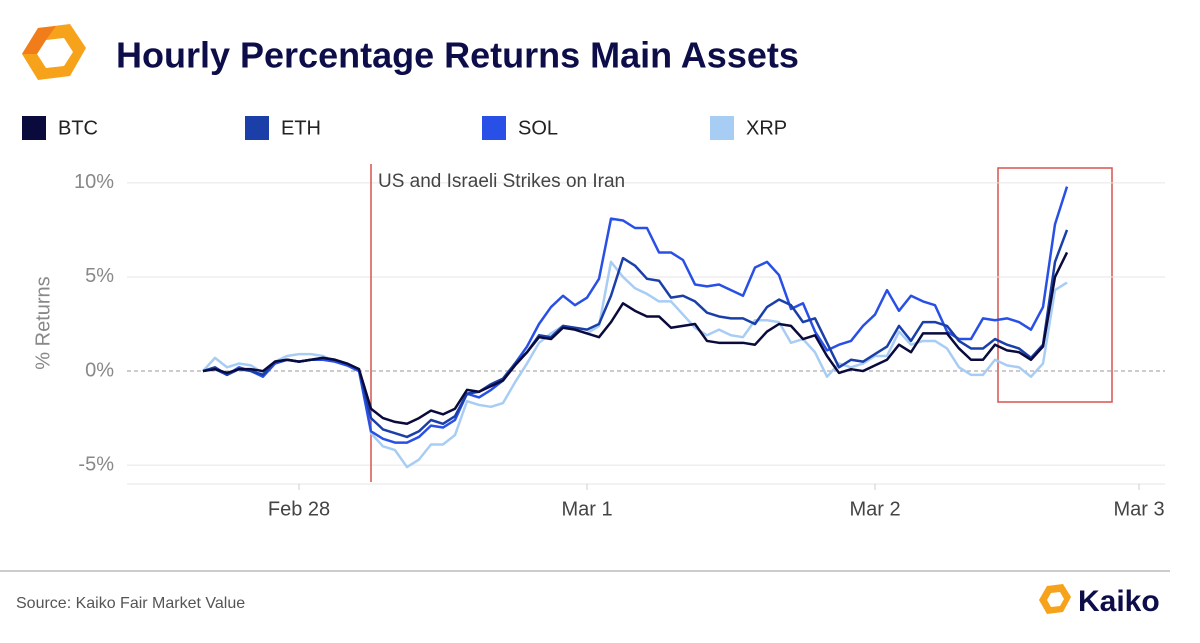  I want to click on highlight-box, so click(1055, 285).